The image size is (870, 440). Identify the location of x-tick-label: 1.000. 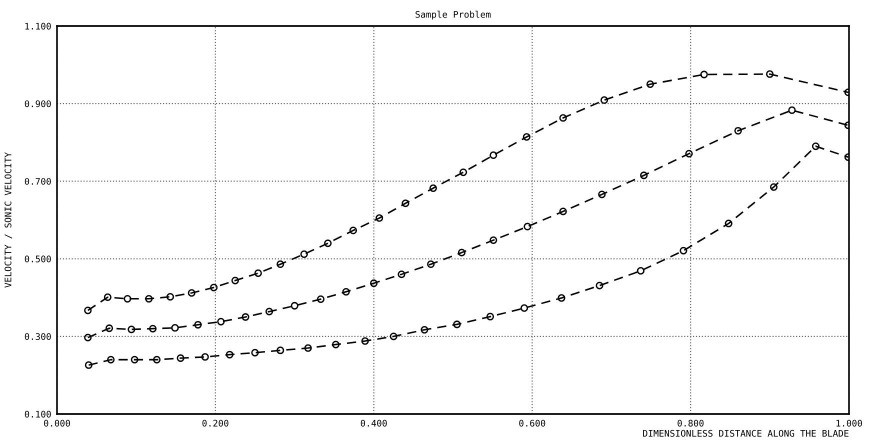
(849, 423).